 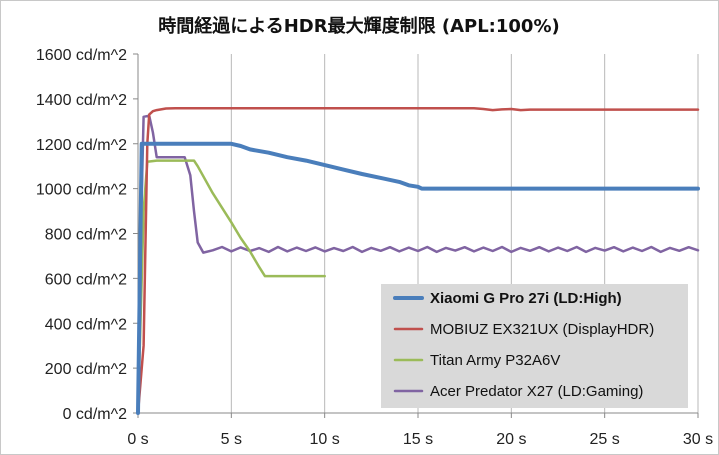 I want to click on legend-label-2: Titan Army P32A6V, so click(x=495, y=360).